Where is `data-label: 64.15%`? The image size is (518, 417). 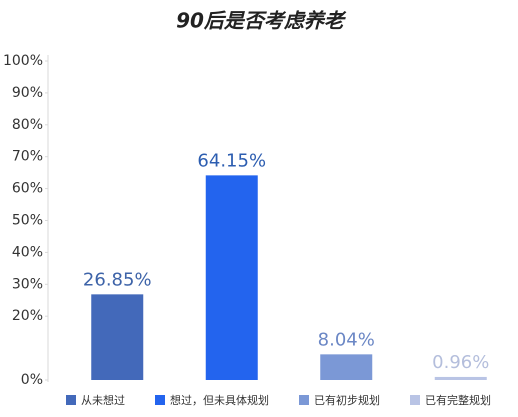 data-label: 64.15% is located at coordinates (231, 160).